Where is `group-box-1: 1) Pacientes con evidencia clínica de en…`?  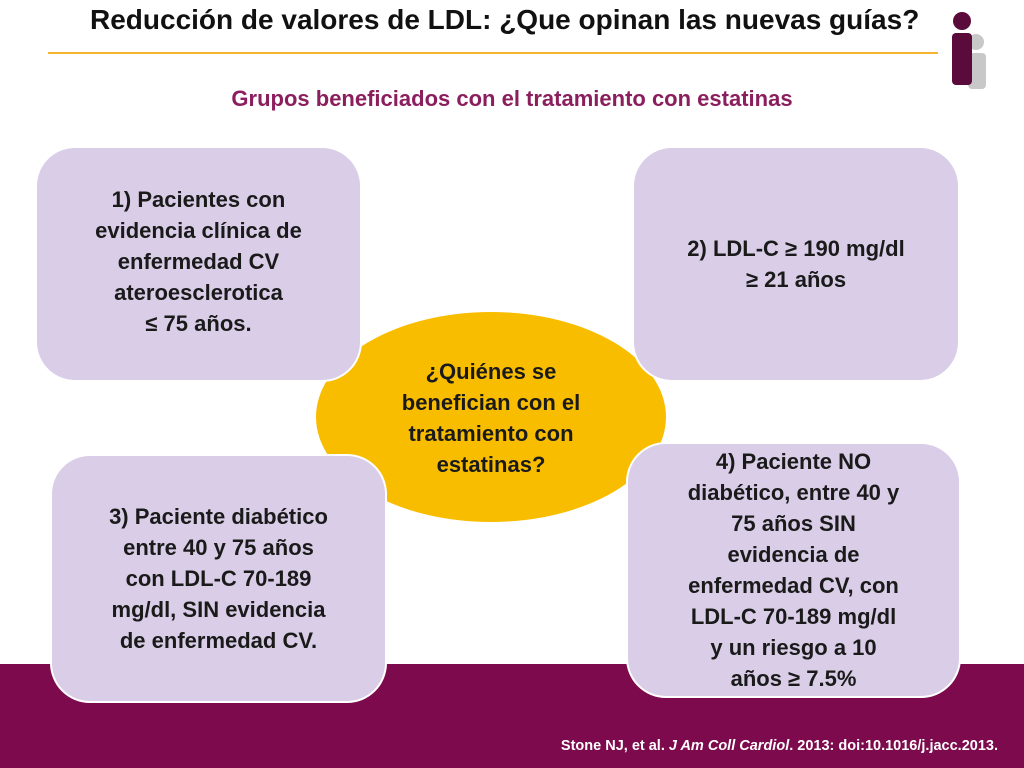 group-box-1: 1) Pacientes con evidencia clínica de en… is located at coordinates (198, 264).